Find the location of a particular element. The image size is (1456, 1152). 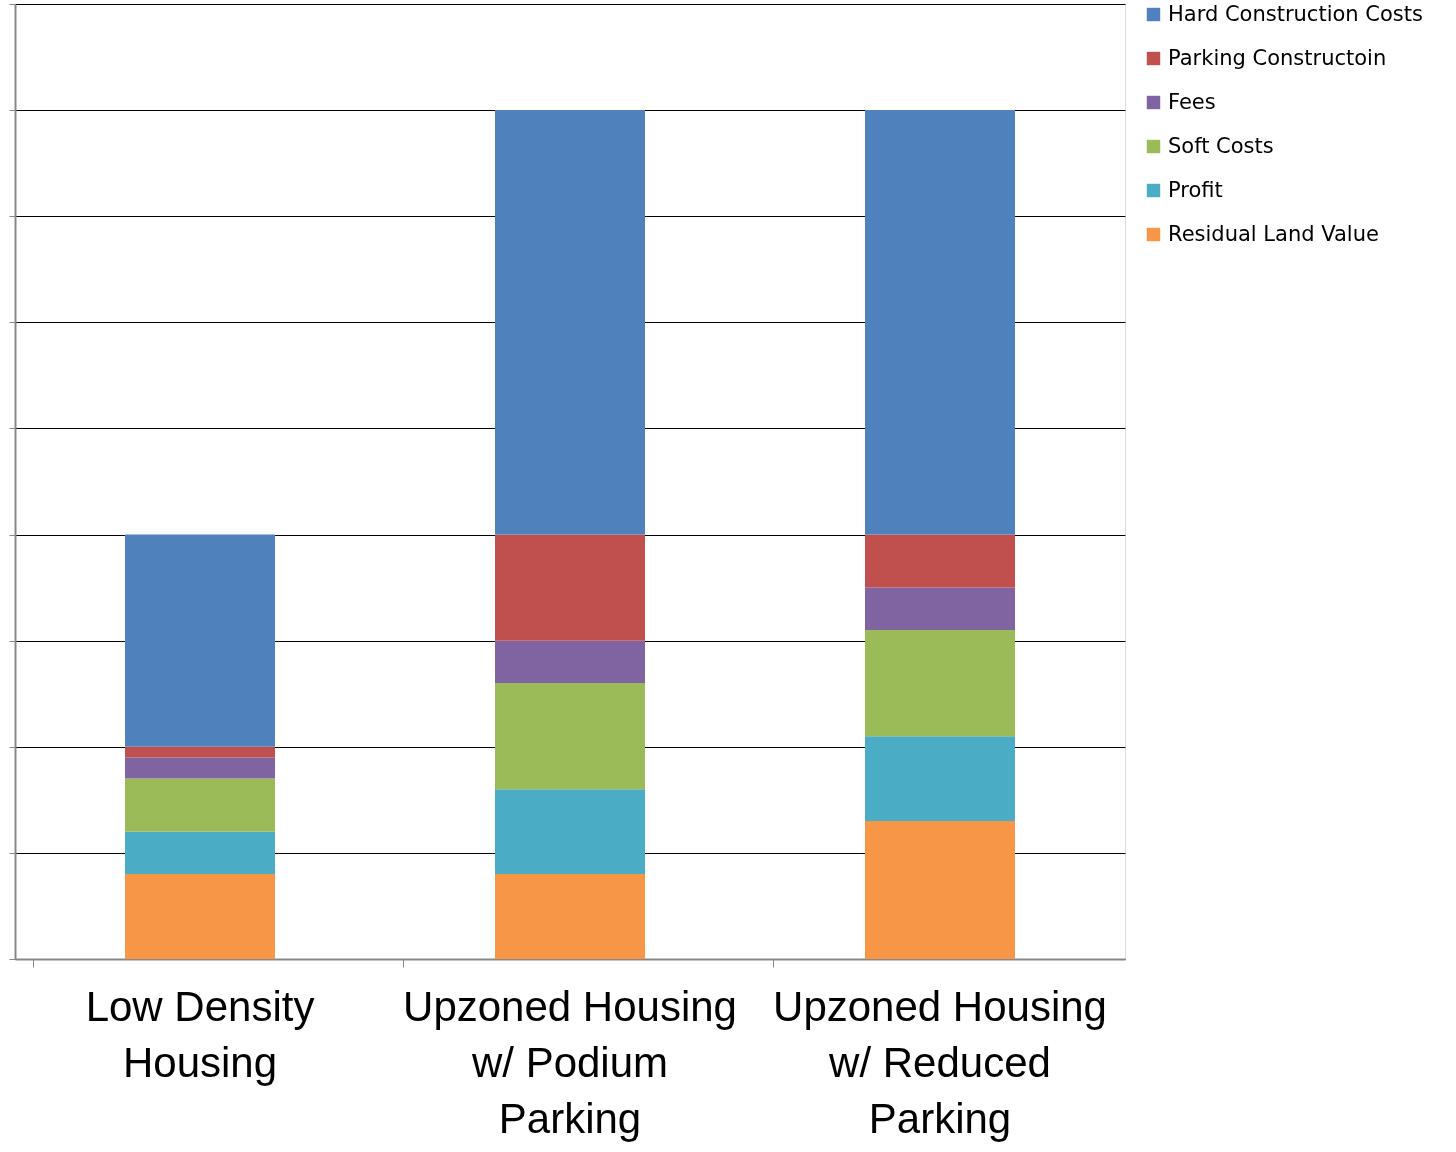

legend-label: Residual Land Value is located at coordinates (1273, 233).